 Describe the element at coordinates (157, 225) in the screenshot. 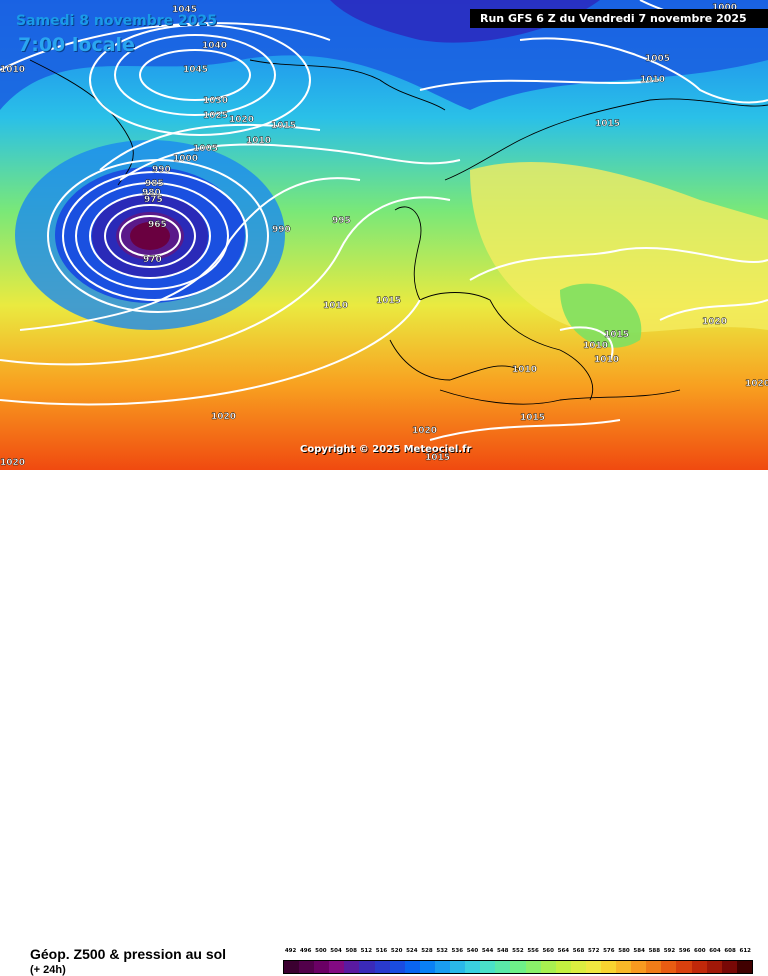

I see `isobar-label: 965` at that location.